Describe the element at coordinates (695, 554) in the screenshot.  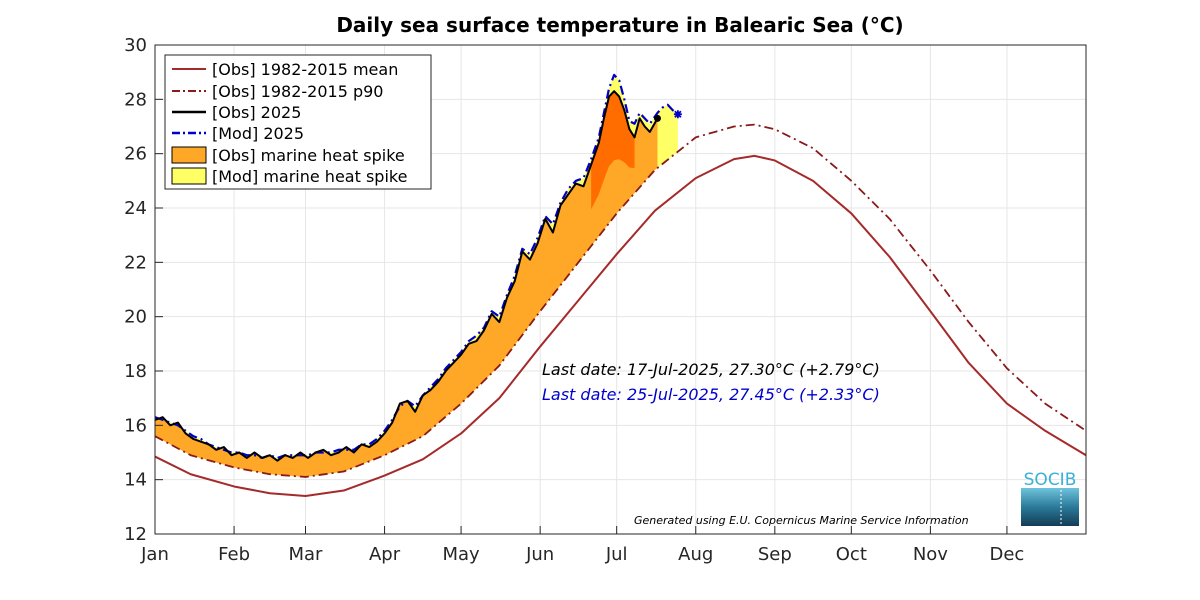
I see `x-tick-label: Aug` at that location.